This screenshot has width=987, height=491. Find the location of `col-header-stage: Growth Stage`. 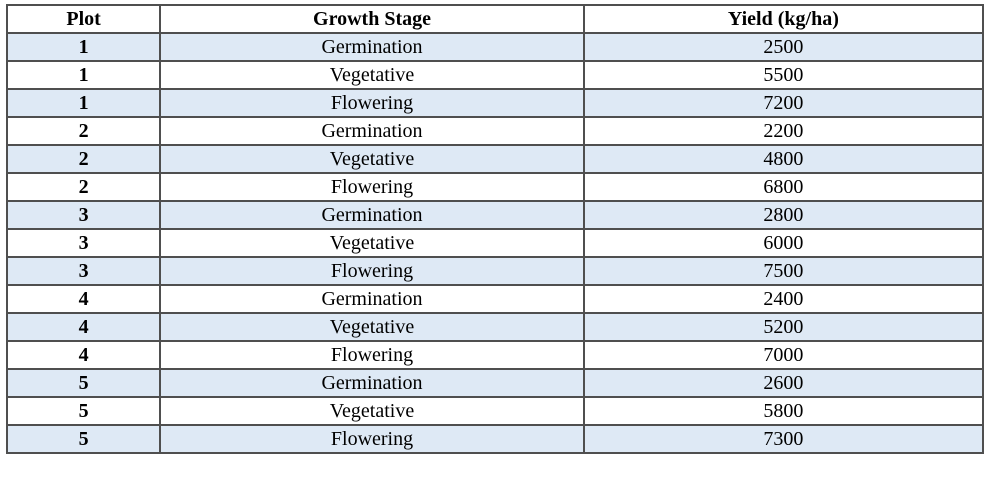

col-header-stage: Growth Stage is located at coordinates (372, 19).